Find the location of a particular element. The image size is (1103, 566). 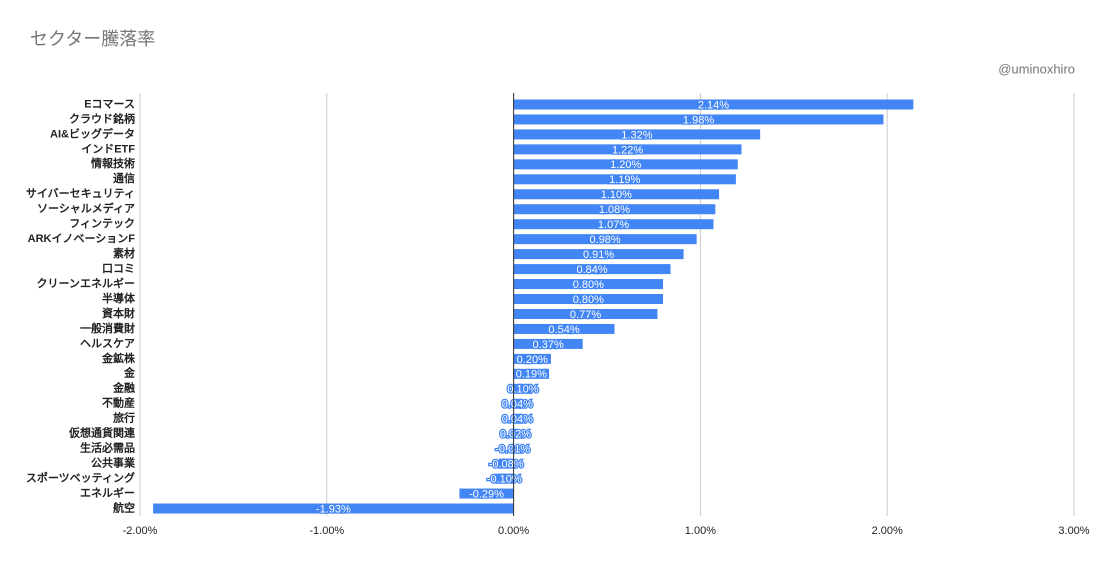

value-label: 0.37% is located at coordinates (548, 345).